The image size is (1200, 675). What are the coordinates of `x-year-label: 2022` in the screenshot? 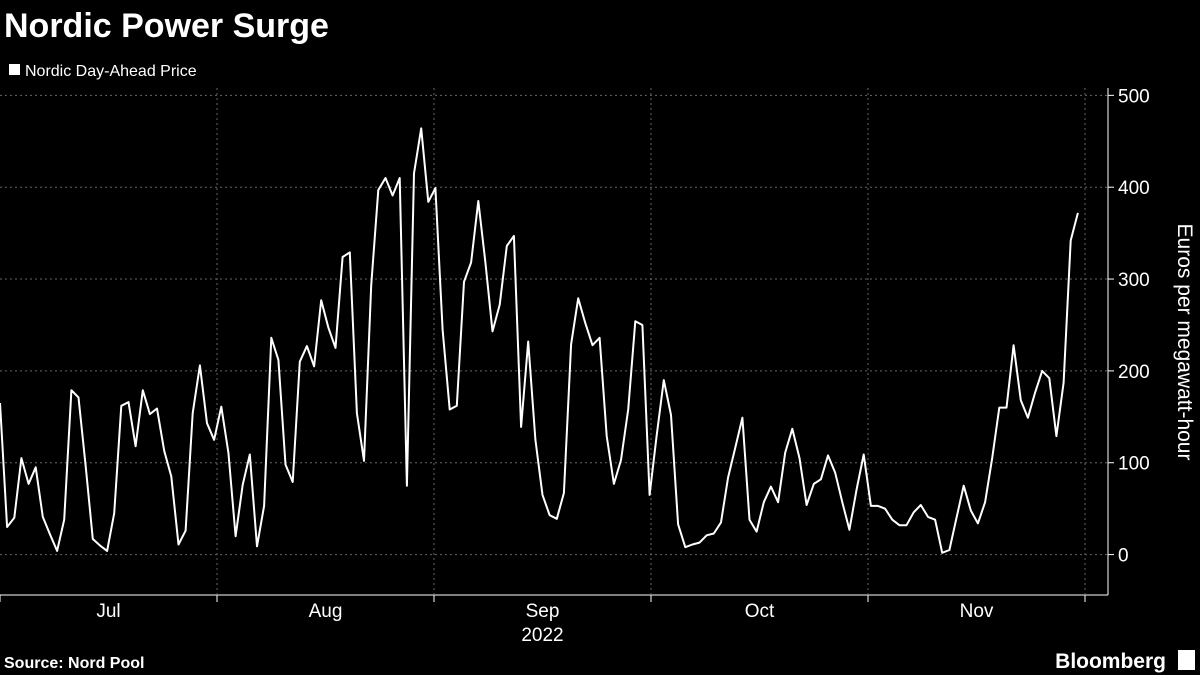 It's located at (542, 635).